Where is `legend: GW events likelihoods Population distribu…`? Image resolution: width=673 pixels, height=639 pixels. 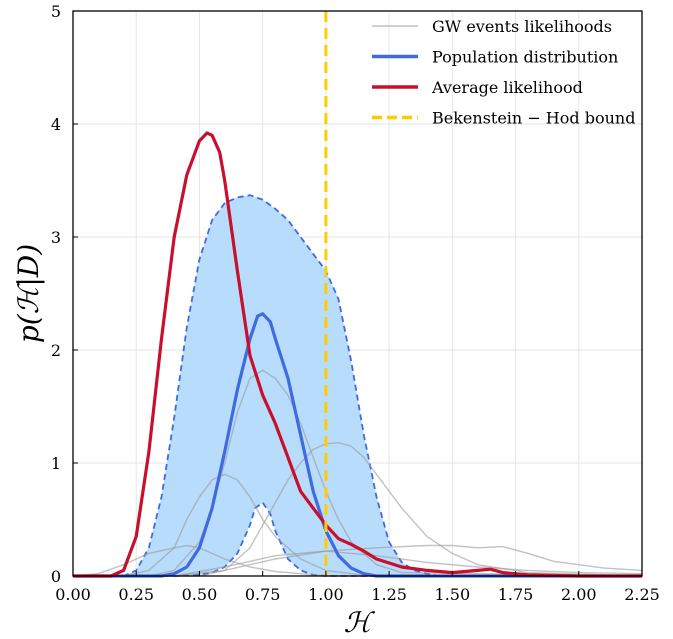
legend: GW events likelihoods Population distribu… is located at coordinates (503, 72).